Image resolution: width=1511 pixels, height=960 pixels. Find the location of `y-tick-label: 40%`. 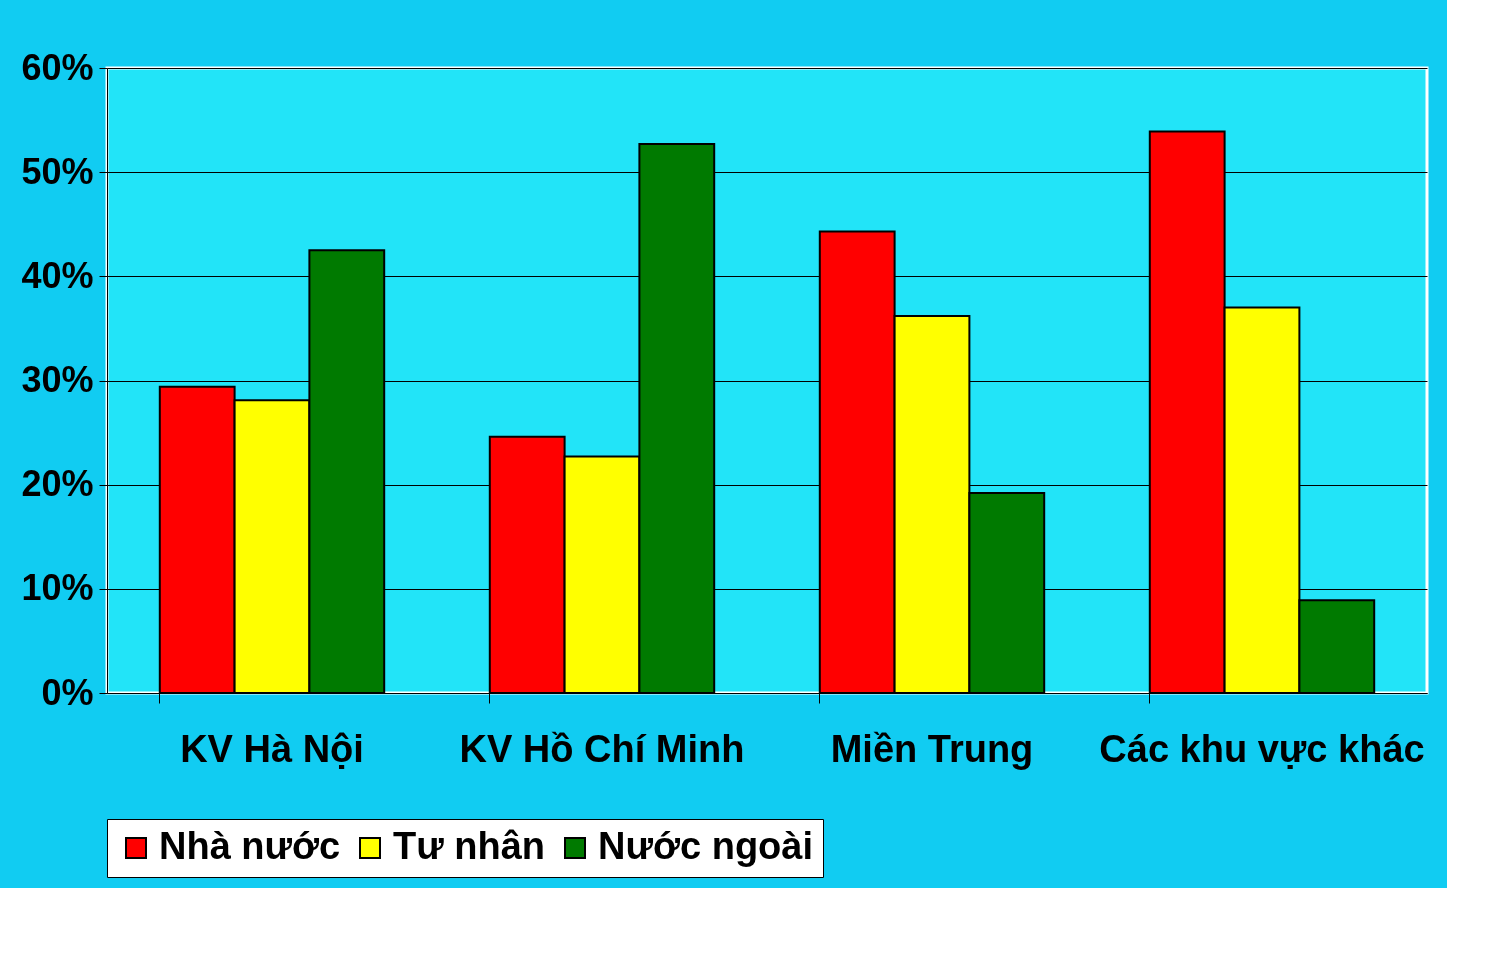

y-tick-label: 40% is located at coordinates (57, 275).